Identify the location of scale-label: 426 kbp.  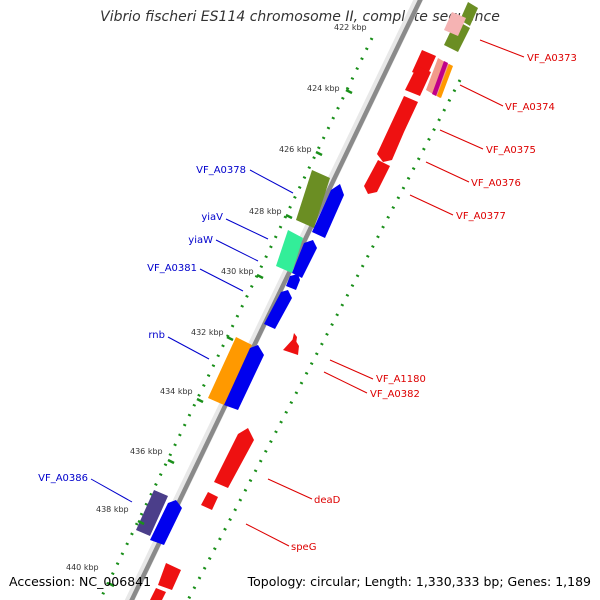
(295, 149).